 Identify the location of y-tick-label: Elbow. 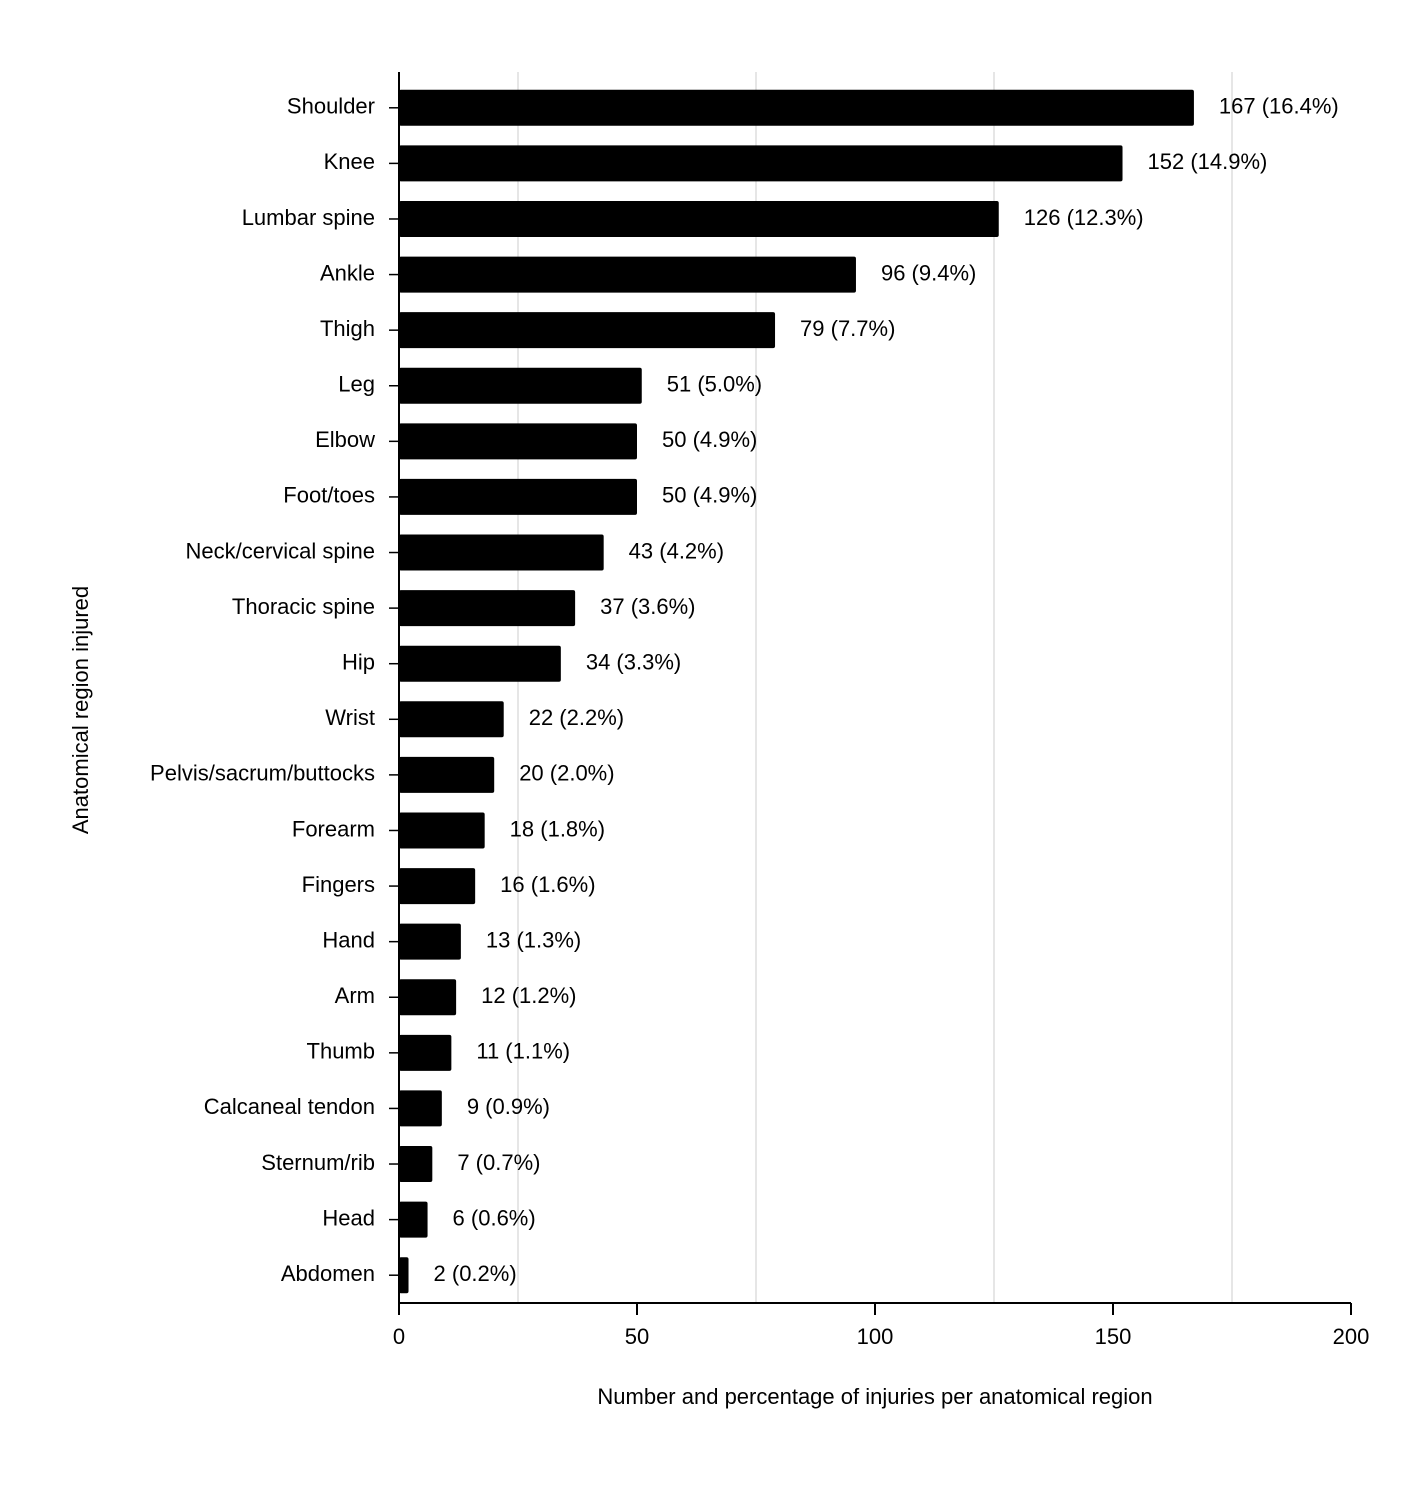
(345, 439).